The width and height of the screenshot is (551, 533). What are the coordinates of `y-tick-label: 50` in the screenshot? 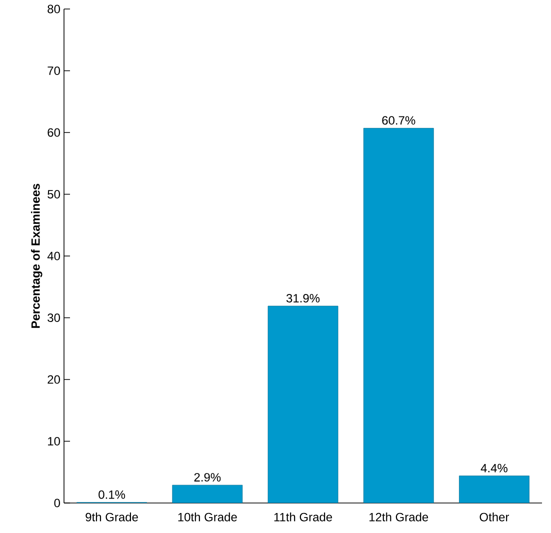 It's located at (54, 194).